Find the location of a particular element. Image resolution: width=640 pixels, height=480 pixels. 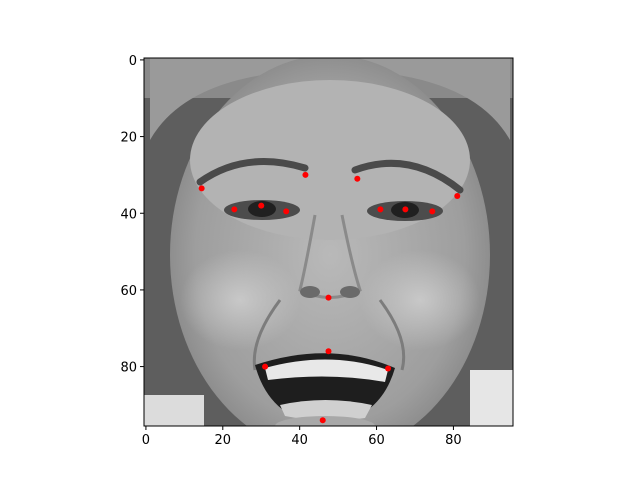

x-tick-label: 80 is located at coordinates (453, 440).